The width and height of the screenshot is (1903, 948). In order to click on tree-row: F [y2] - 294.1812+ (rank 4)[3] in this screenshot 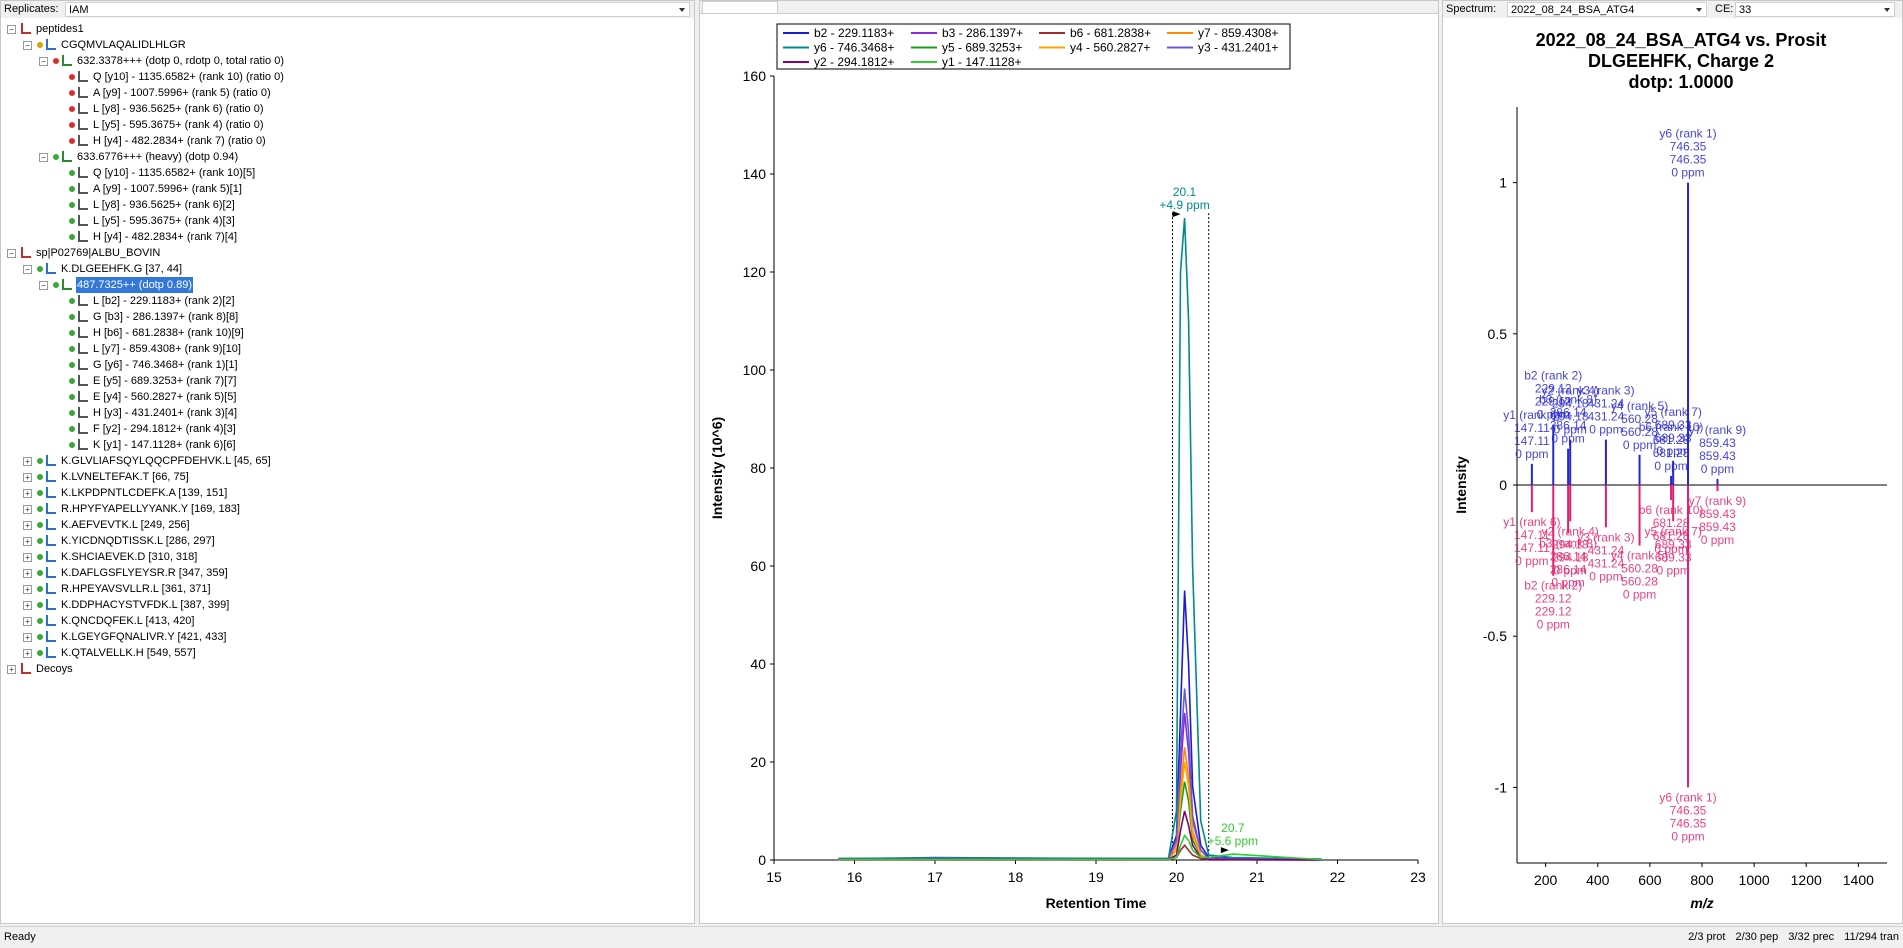, I will do `click(346, 429)`.